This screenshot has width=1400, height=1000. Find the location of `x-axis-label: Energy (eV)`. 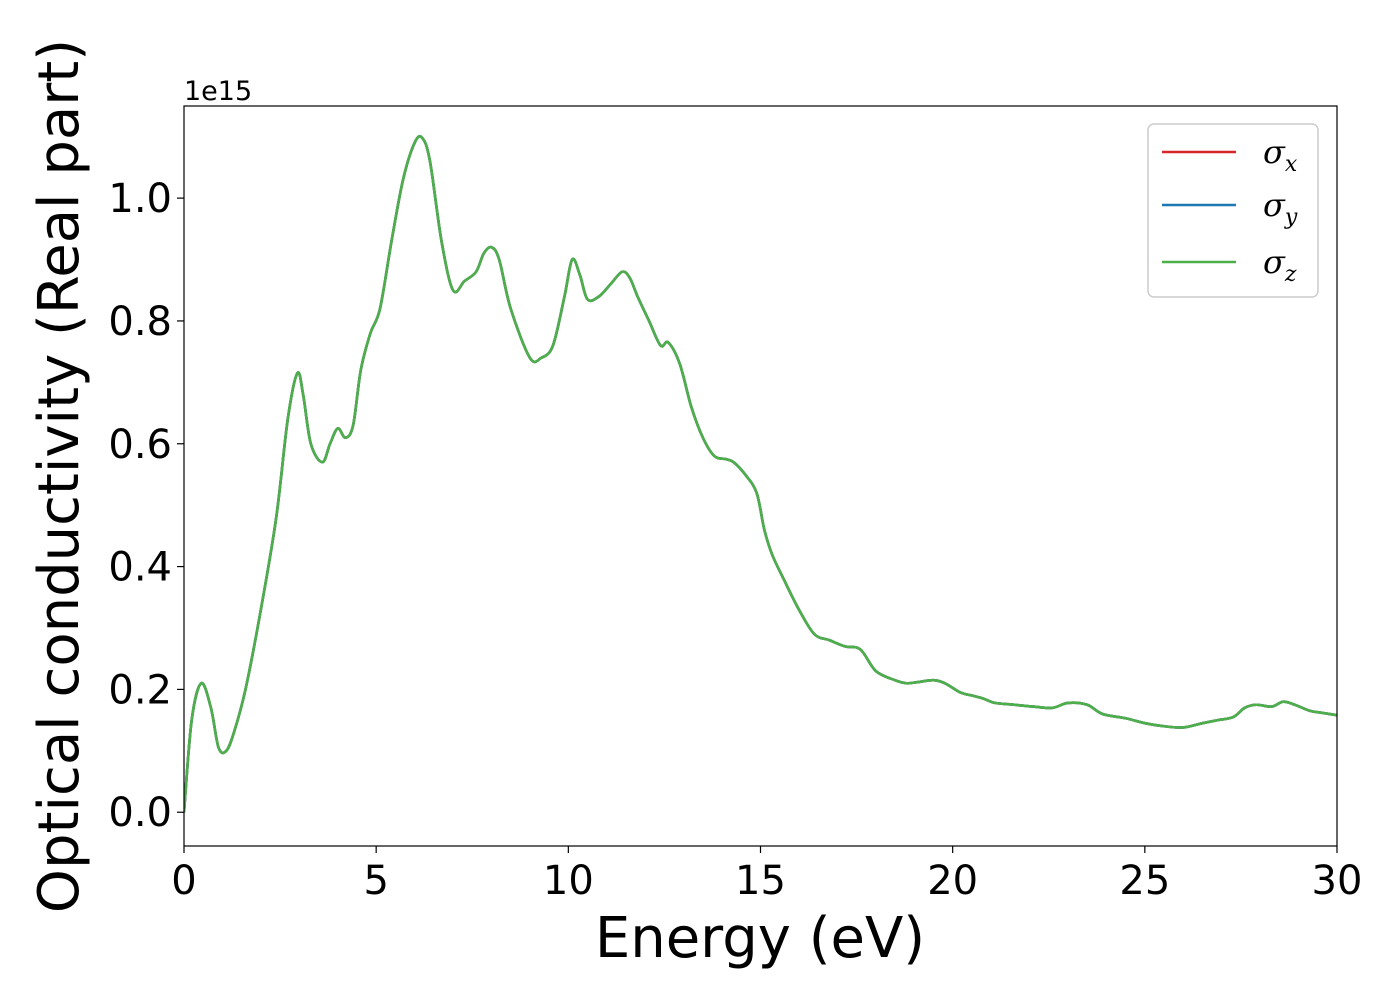

x-axis-label: Energy (eV) is located at coordinates (760, 938).